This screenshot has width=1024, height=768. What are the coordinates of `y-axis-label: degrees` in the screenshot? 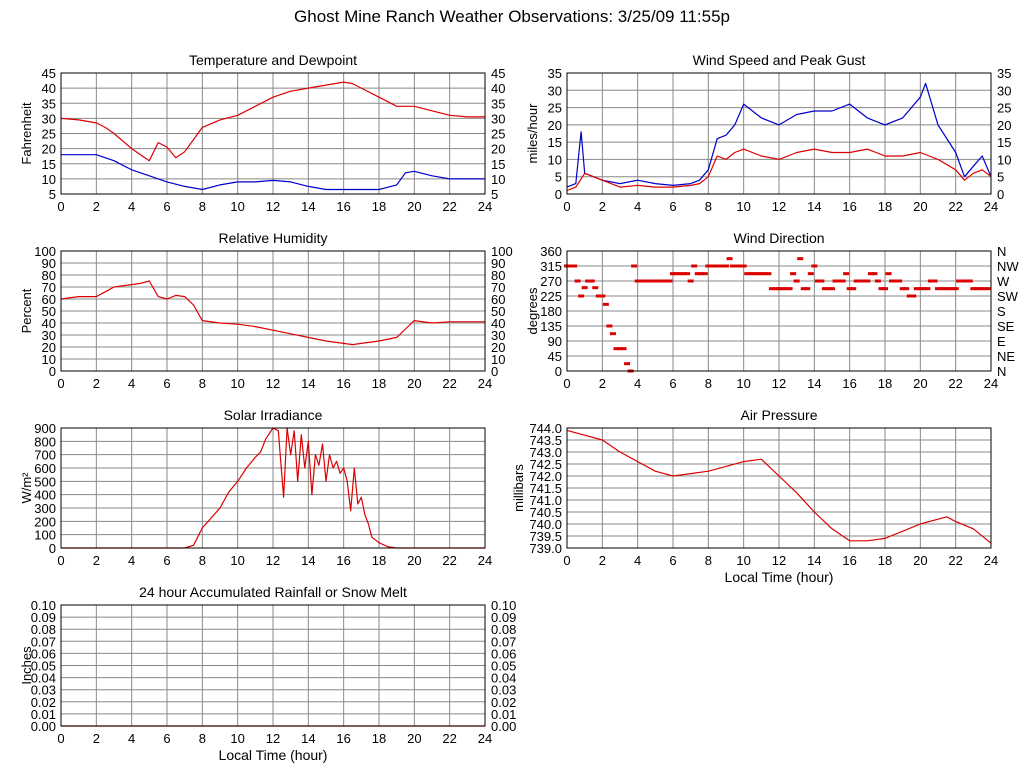 It's located at (532, 310).